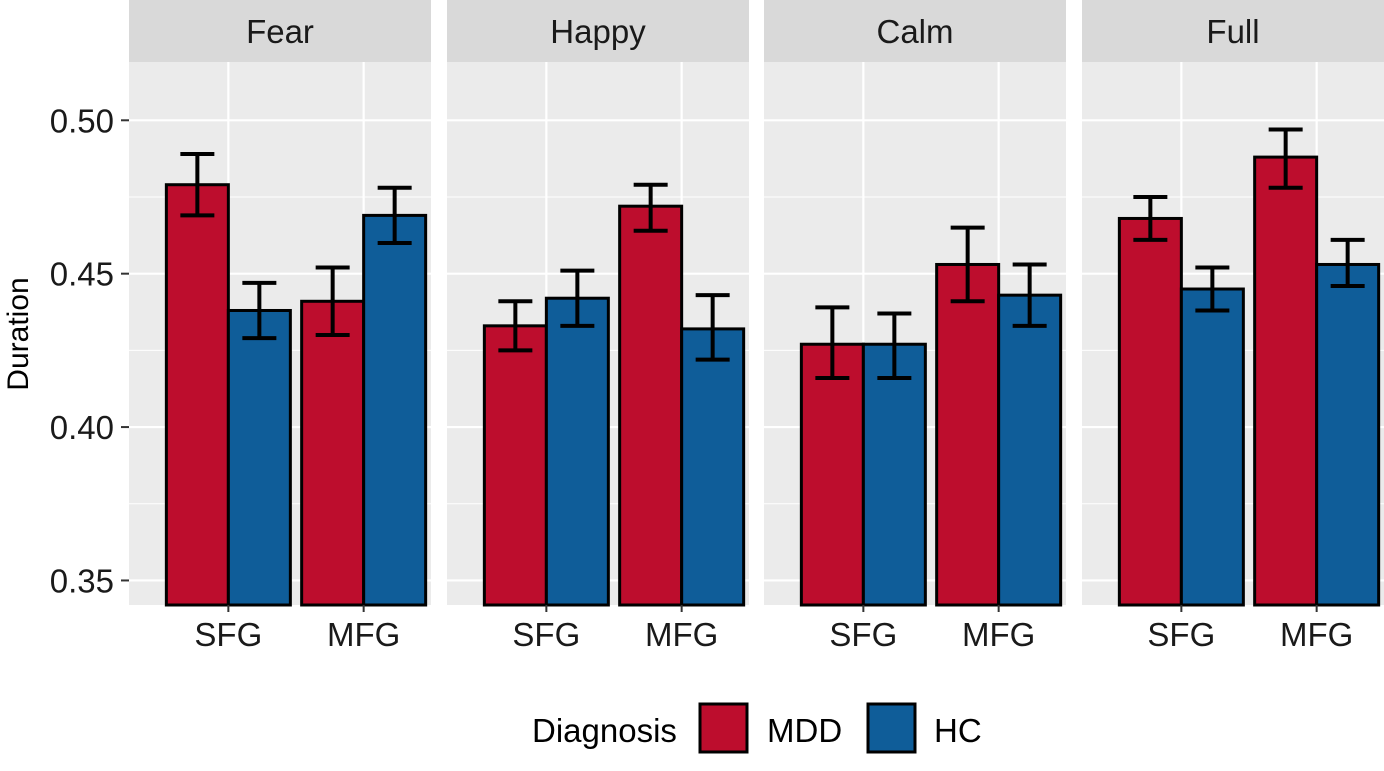 The width and height of the screenshot is (1384, 771). I want to click on bar-full-sfg-hc, so click(1212, 447).